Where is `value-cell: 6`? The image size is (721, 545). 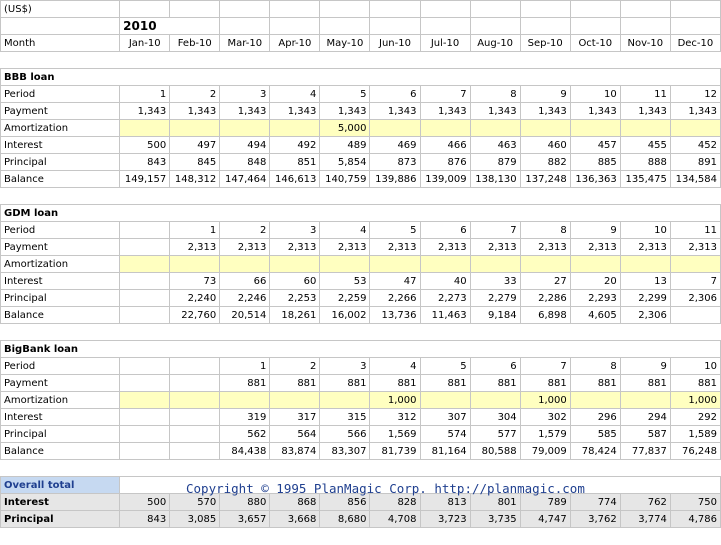
value-cell: 6 is located at coordinates (395, 94).